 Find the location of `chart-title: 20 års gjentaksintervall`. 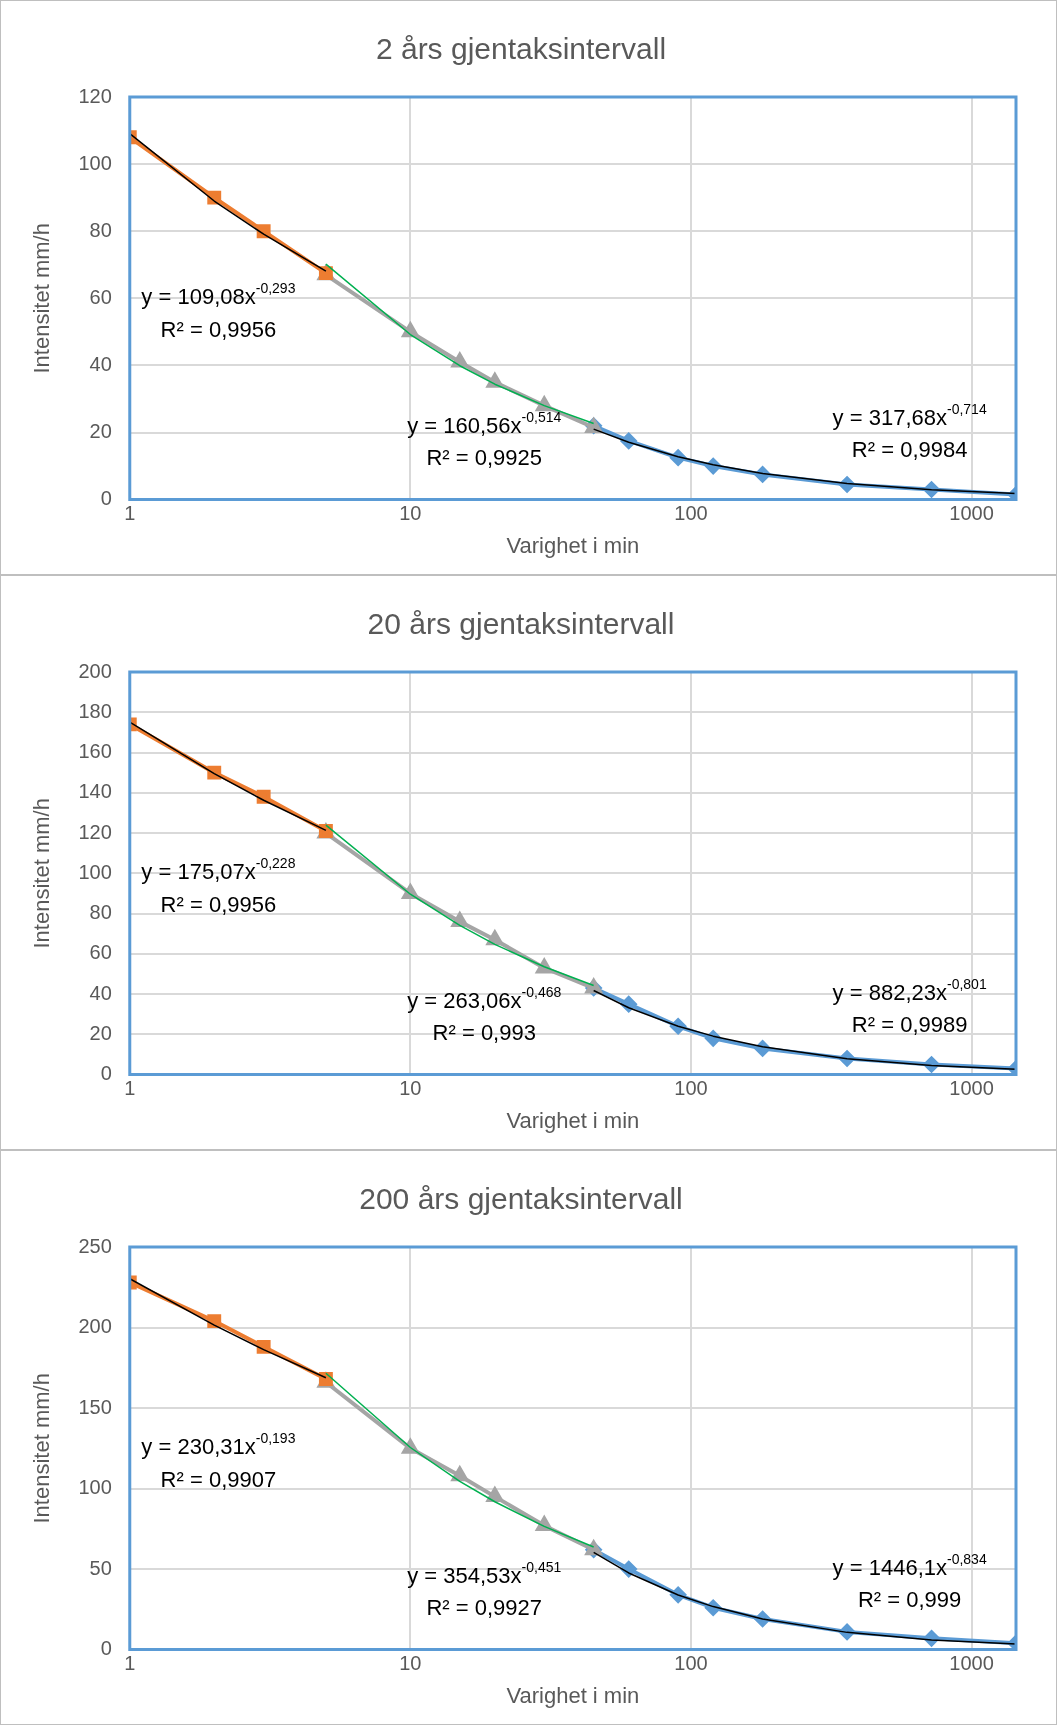

chart-title: 20 års gjentaksintervall is located at coordinates (521, 624).